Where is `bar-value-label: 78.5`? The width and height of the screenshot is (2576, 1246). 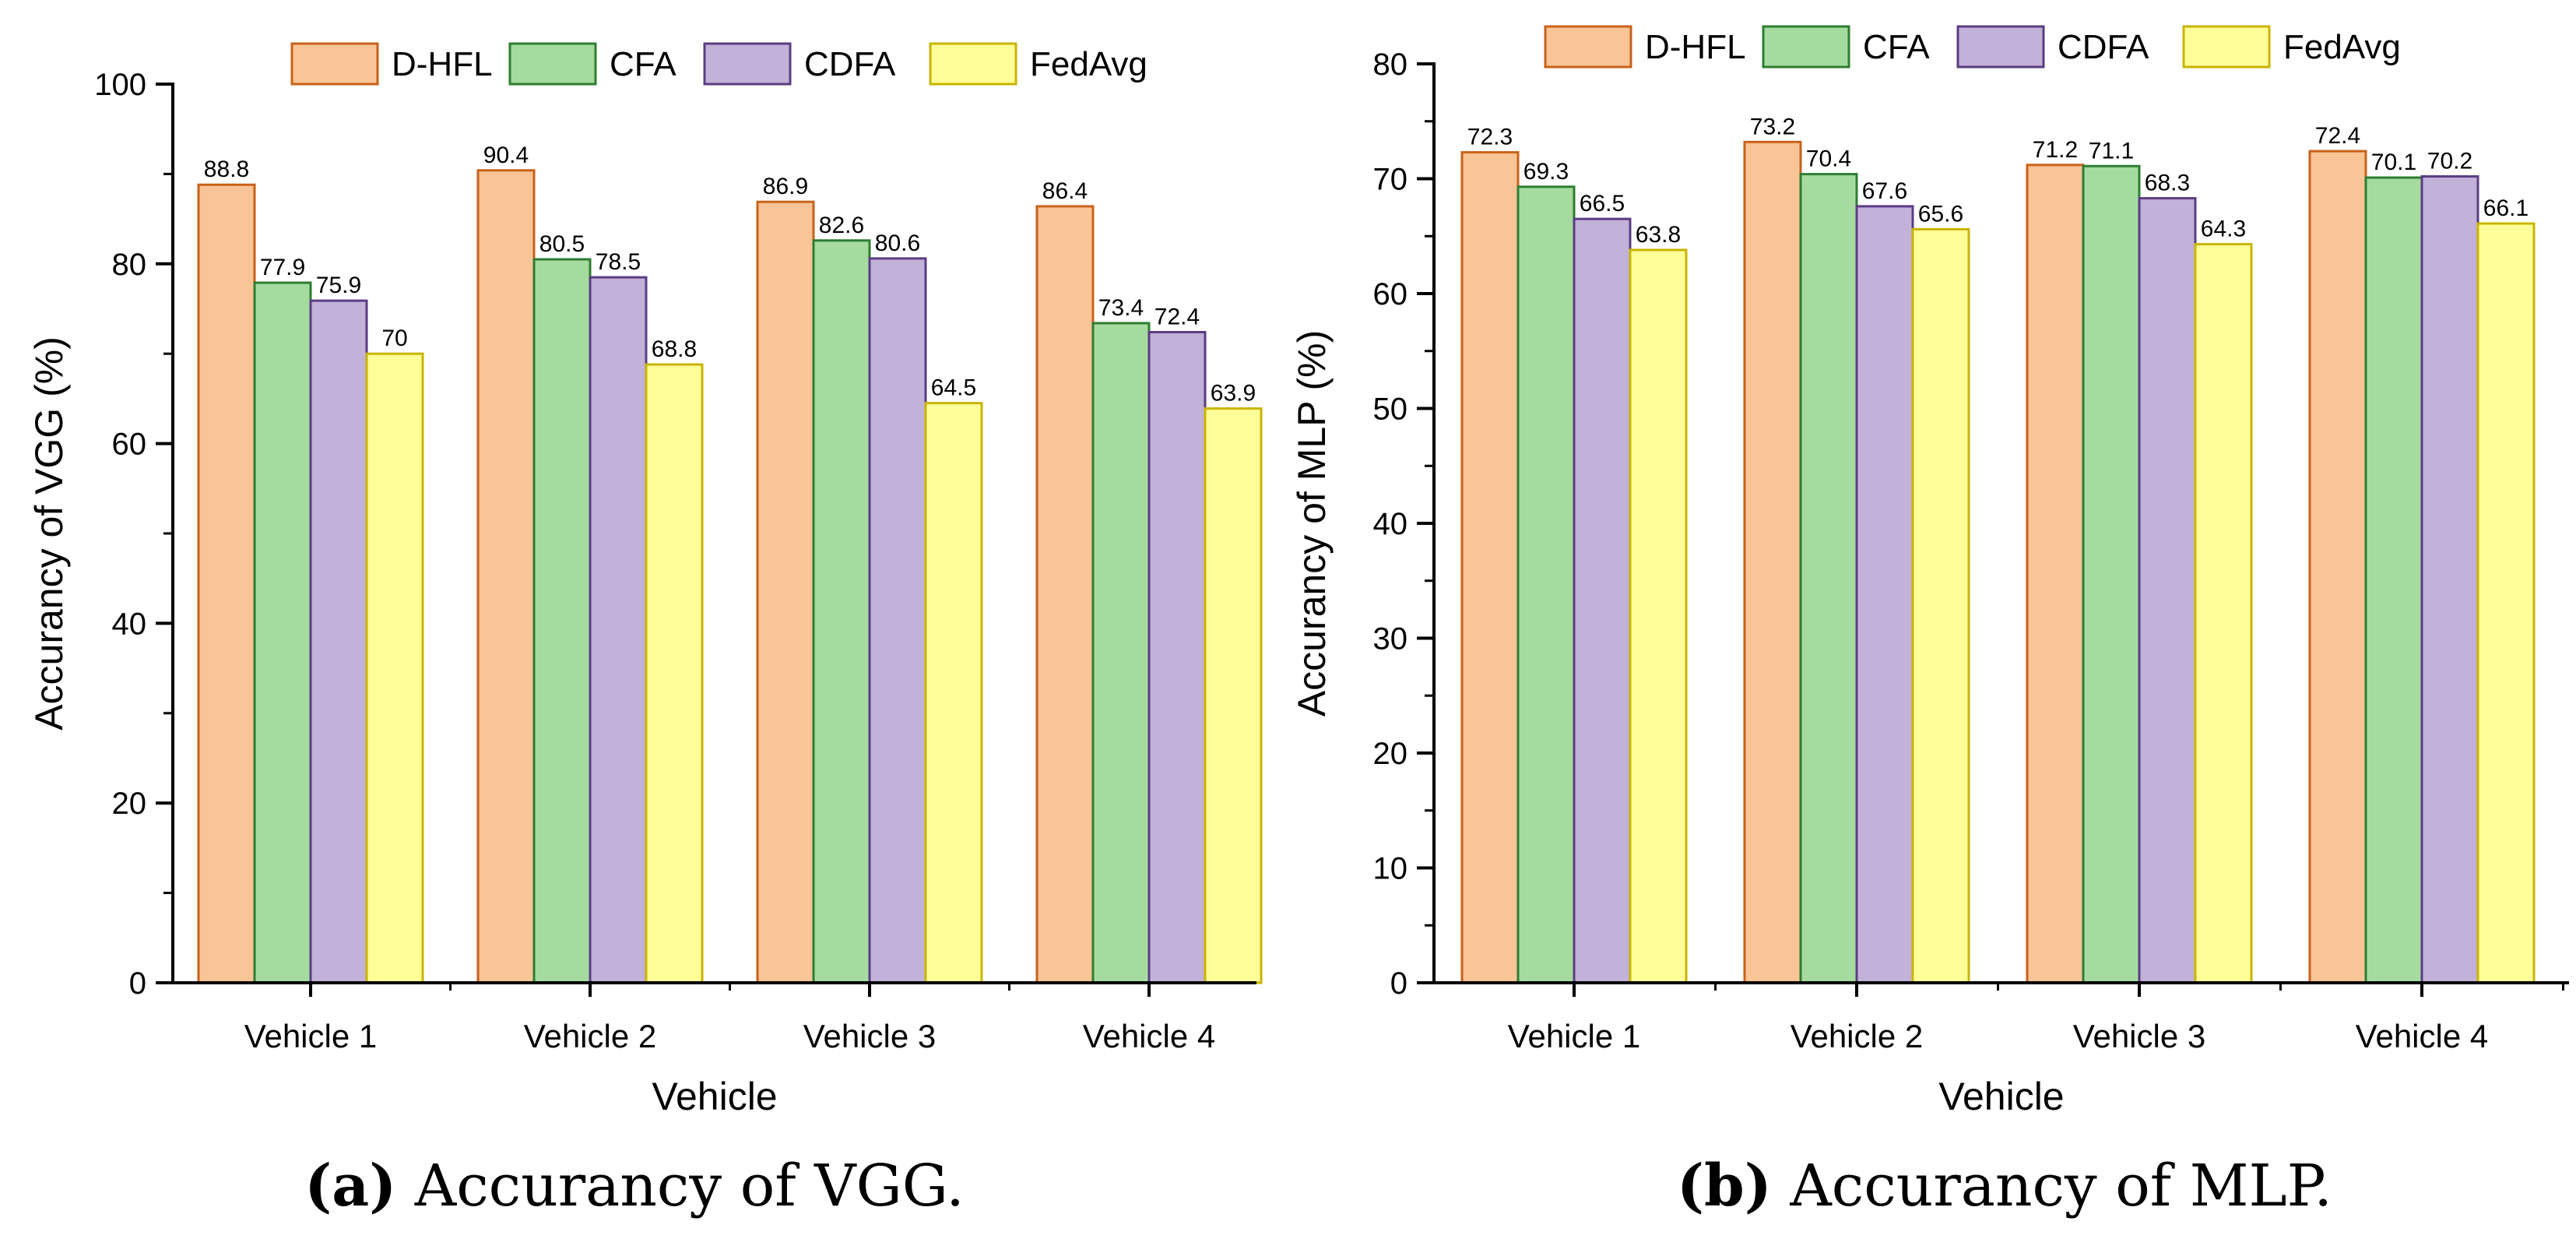
bar-value-label: 78.5 is located at coordinates (618, 262).